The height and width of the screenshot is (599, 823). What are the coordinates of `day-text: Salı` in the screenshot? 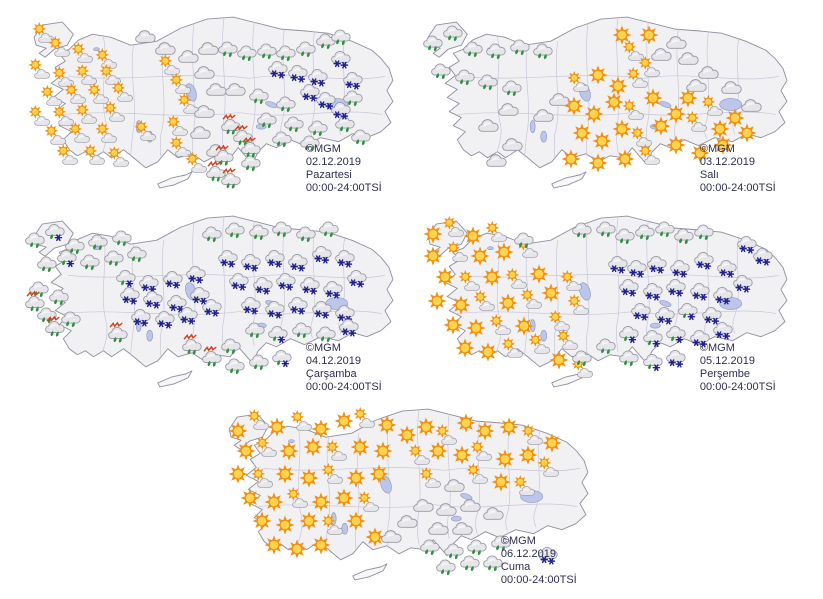 It's located at (709, 175).